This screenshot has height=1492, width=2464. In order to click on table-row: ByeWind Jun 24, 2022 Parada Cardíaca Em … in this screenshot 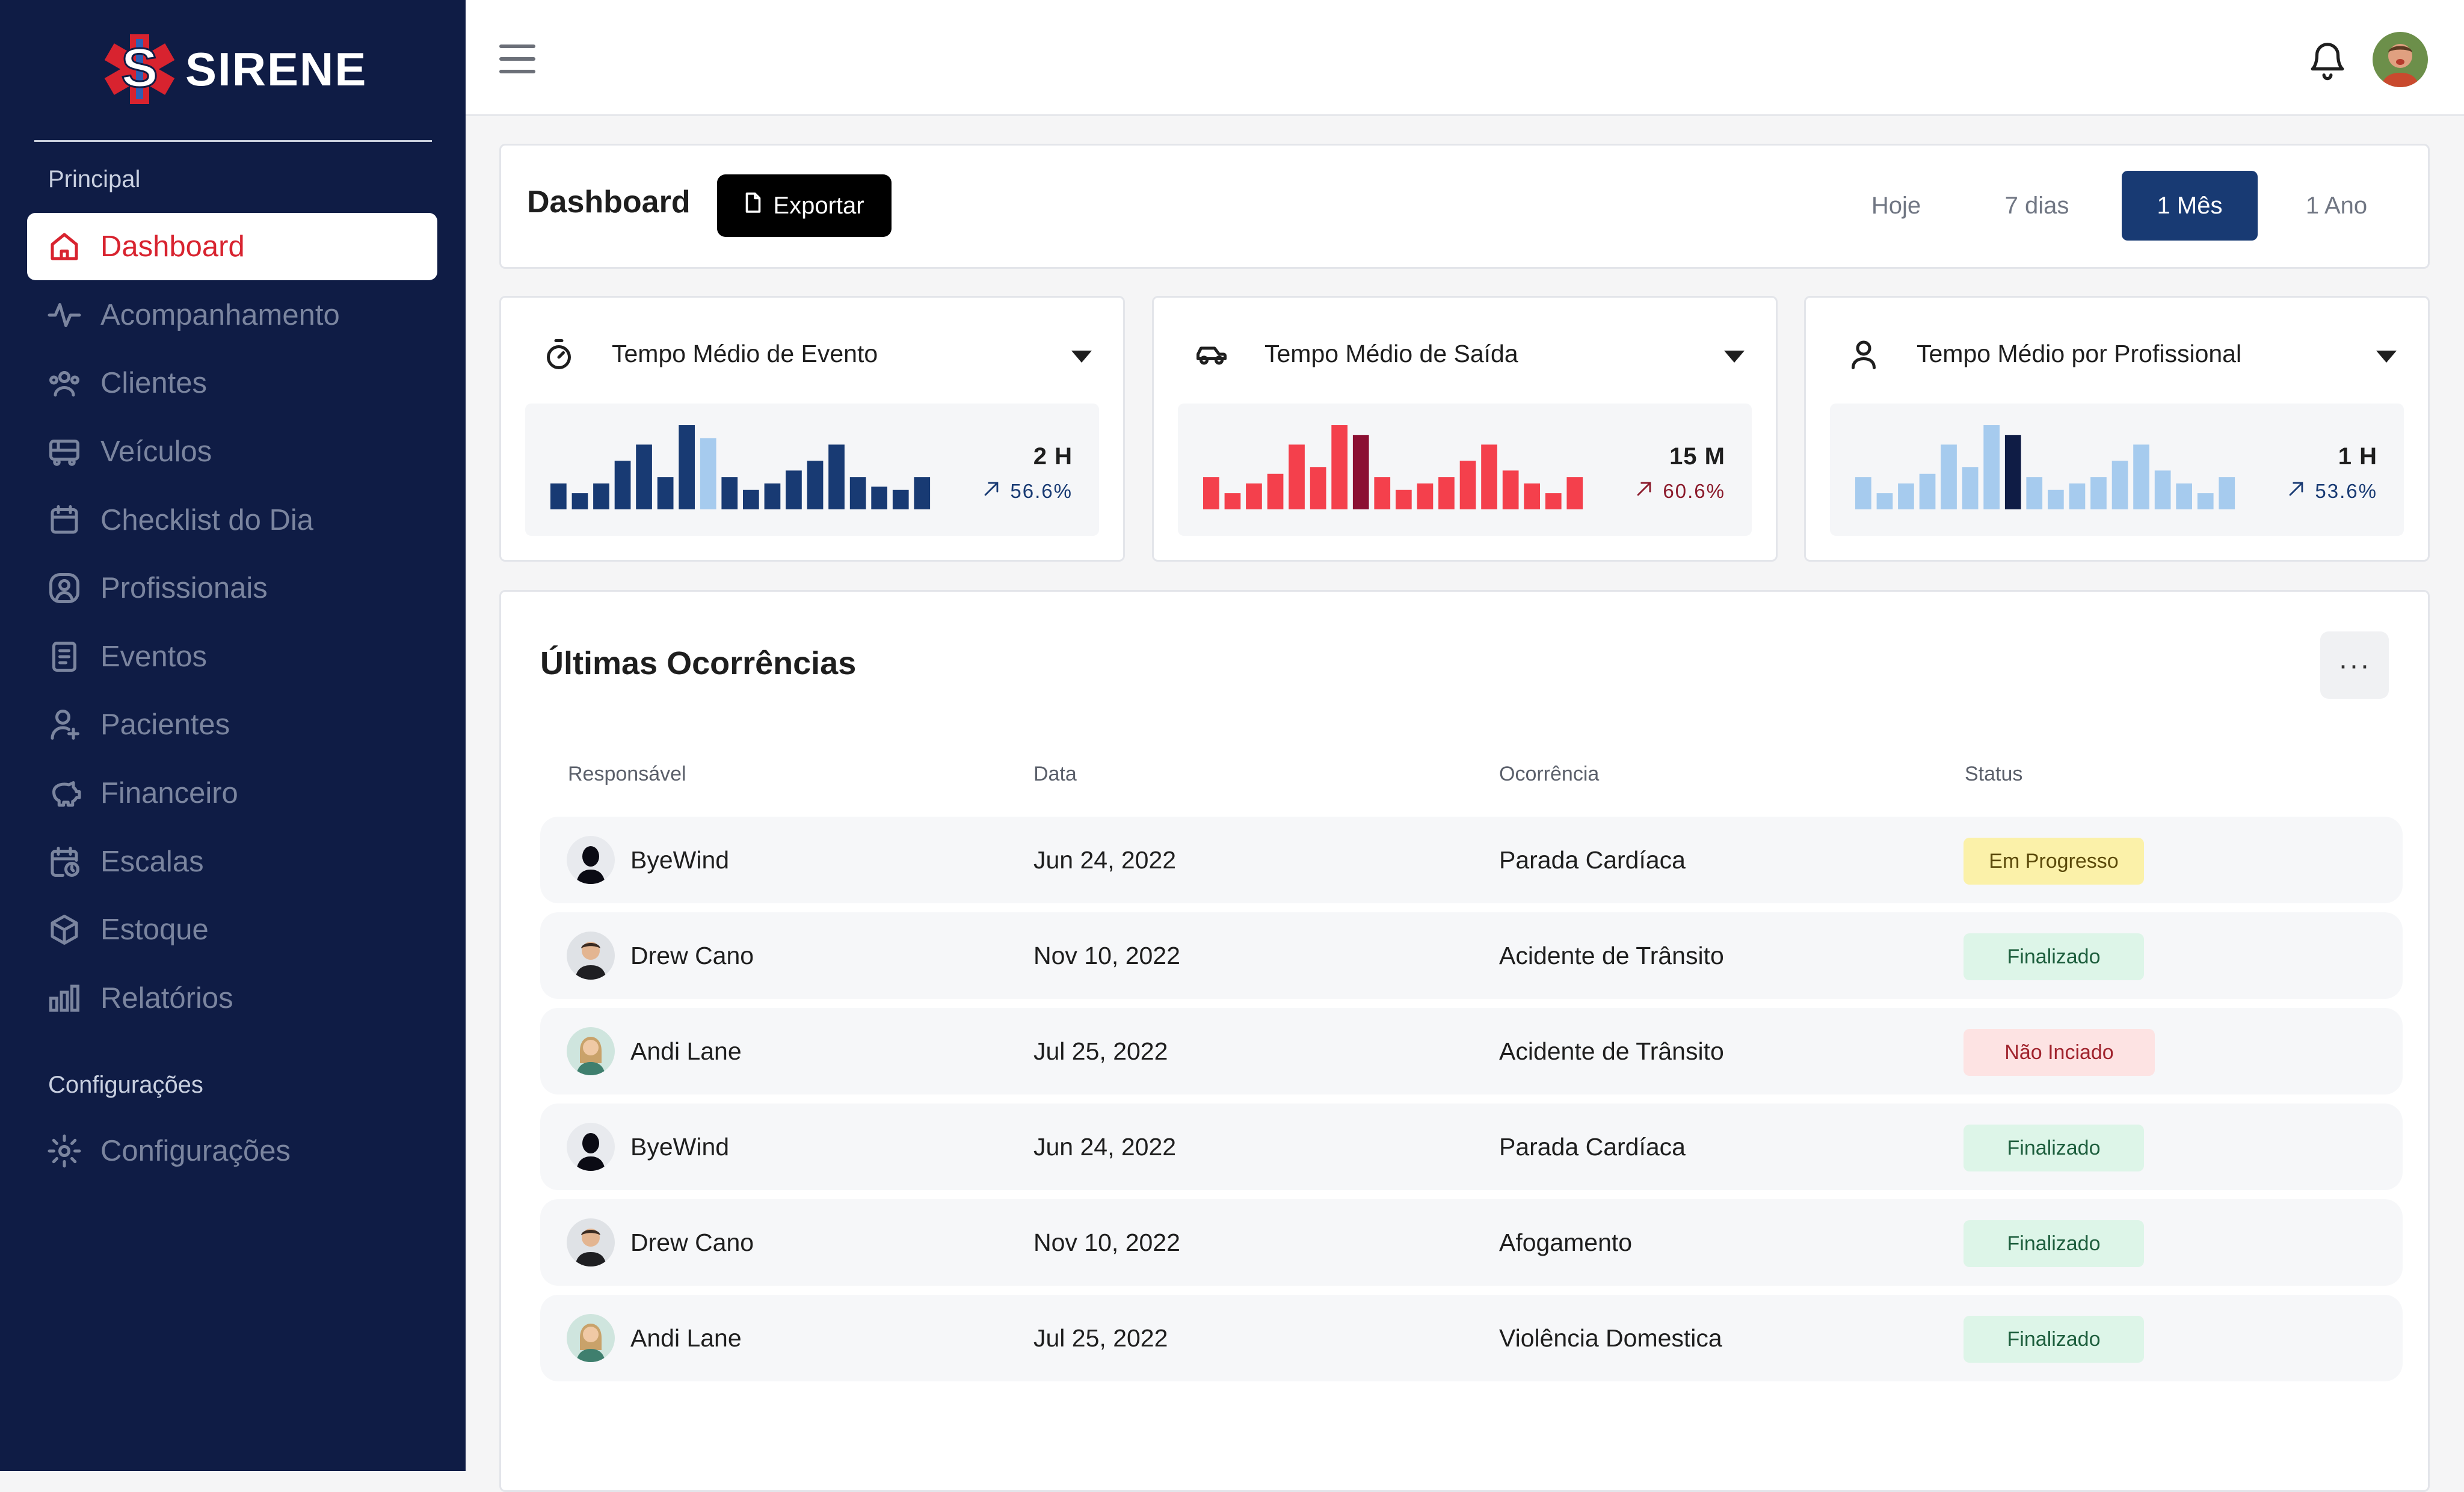, I will do `click(1471, 860)`.